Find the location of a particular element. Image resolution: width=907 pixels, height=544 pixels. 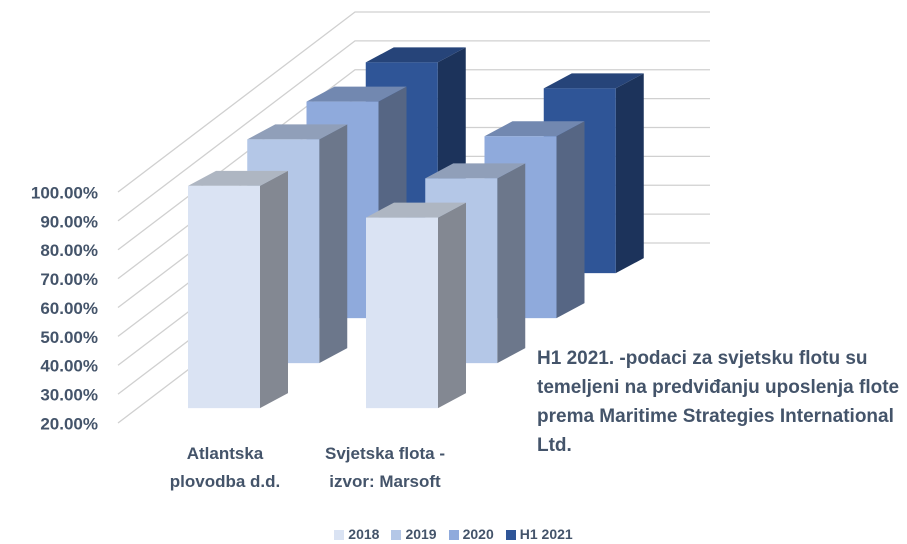

y-tick-label: 50.00% is located at coordinates (69, 337).